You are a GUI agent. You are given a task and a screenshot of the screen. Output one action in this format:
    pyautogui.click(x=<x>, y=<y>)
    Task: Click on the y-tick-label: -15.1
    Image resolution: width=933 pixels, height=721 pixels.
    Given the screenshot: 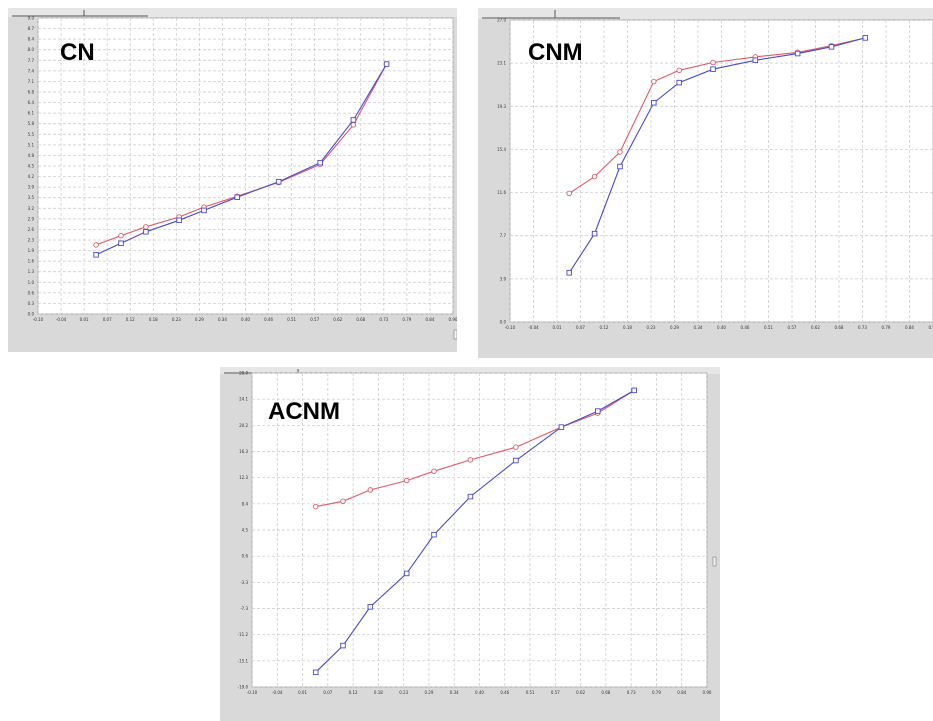 What is the action you would take?
    pyautogui.click(x=243, y=660)
    